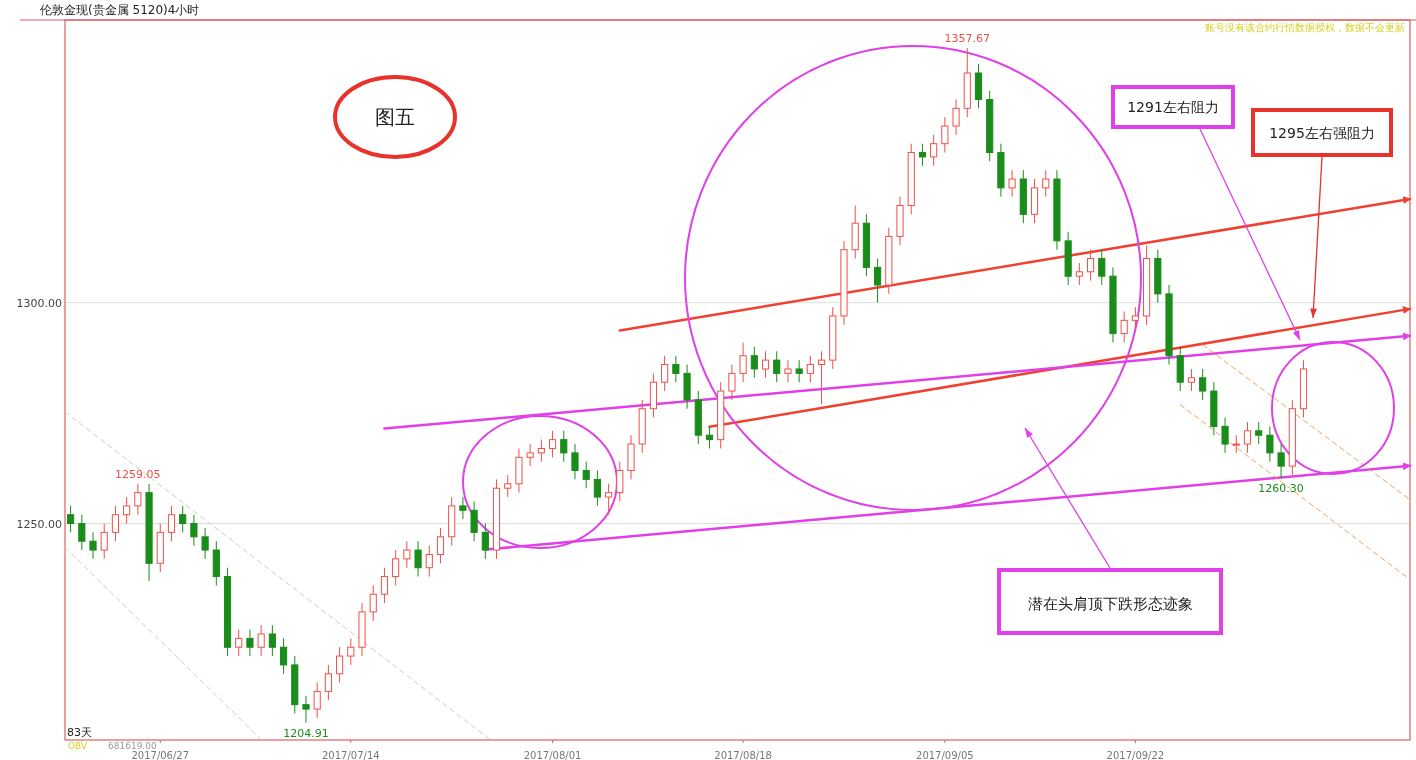 The height and width of the screenshot is (760, 1416). I want to click on annotation: 1291左右阻力, so click(1173, 107).